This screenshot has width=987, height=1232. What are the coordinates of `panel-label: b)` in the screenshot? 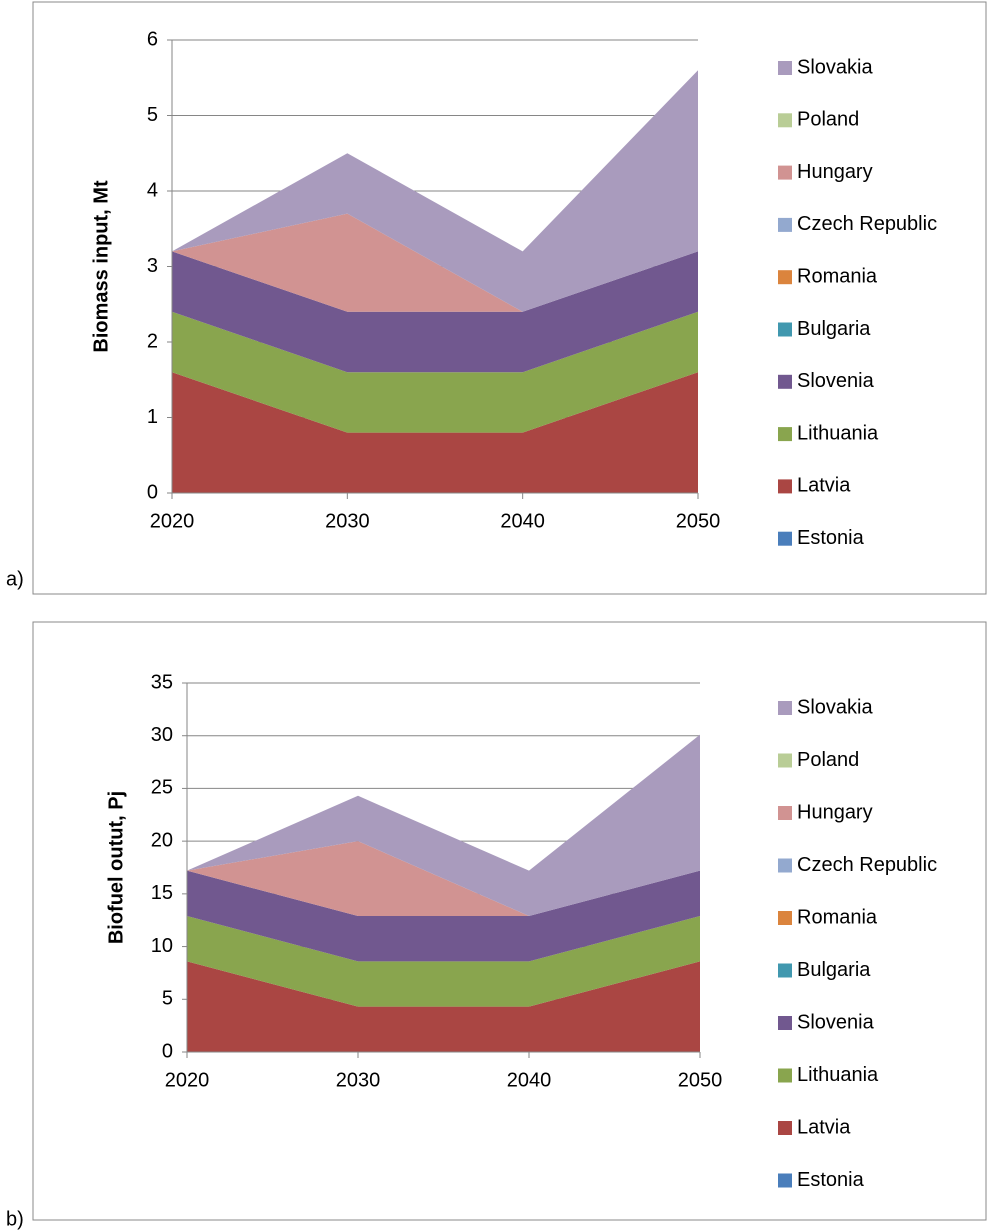 It's located at (15, 1219).